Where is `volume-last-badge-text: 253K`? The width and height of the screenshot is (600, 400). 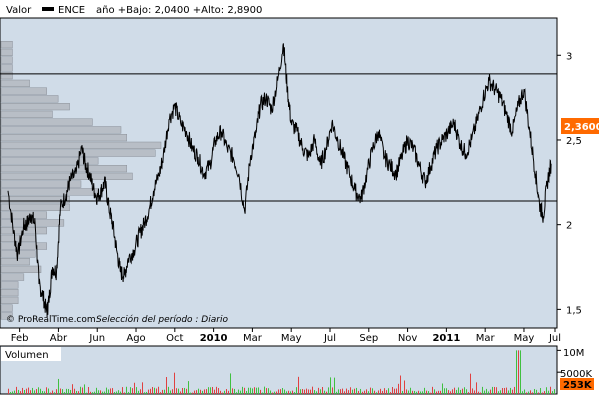 volume-last-badge-text: 253K is located at coordinates (578, 385).